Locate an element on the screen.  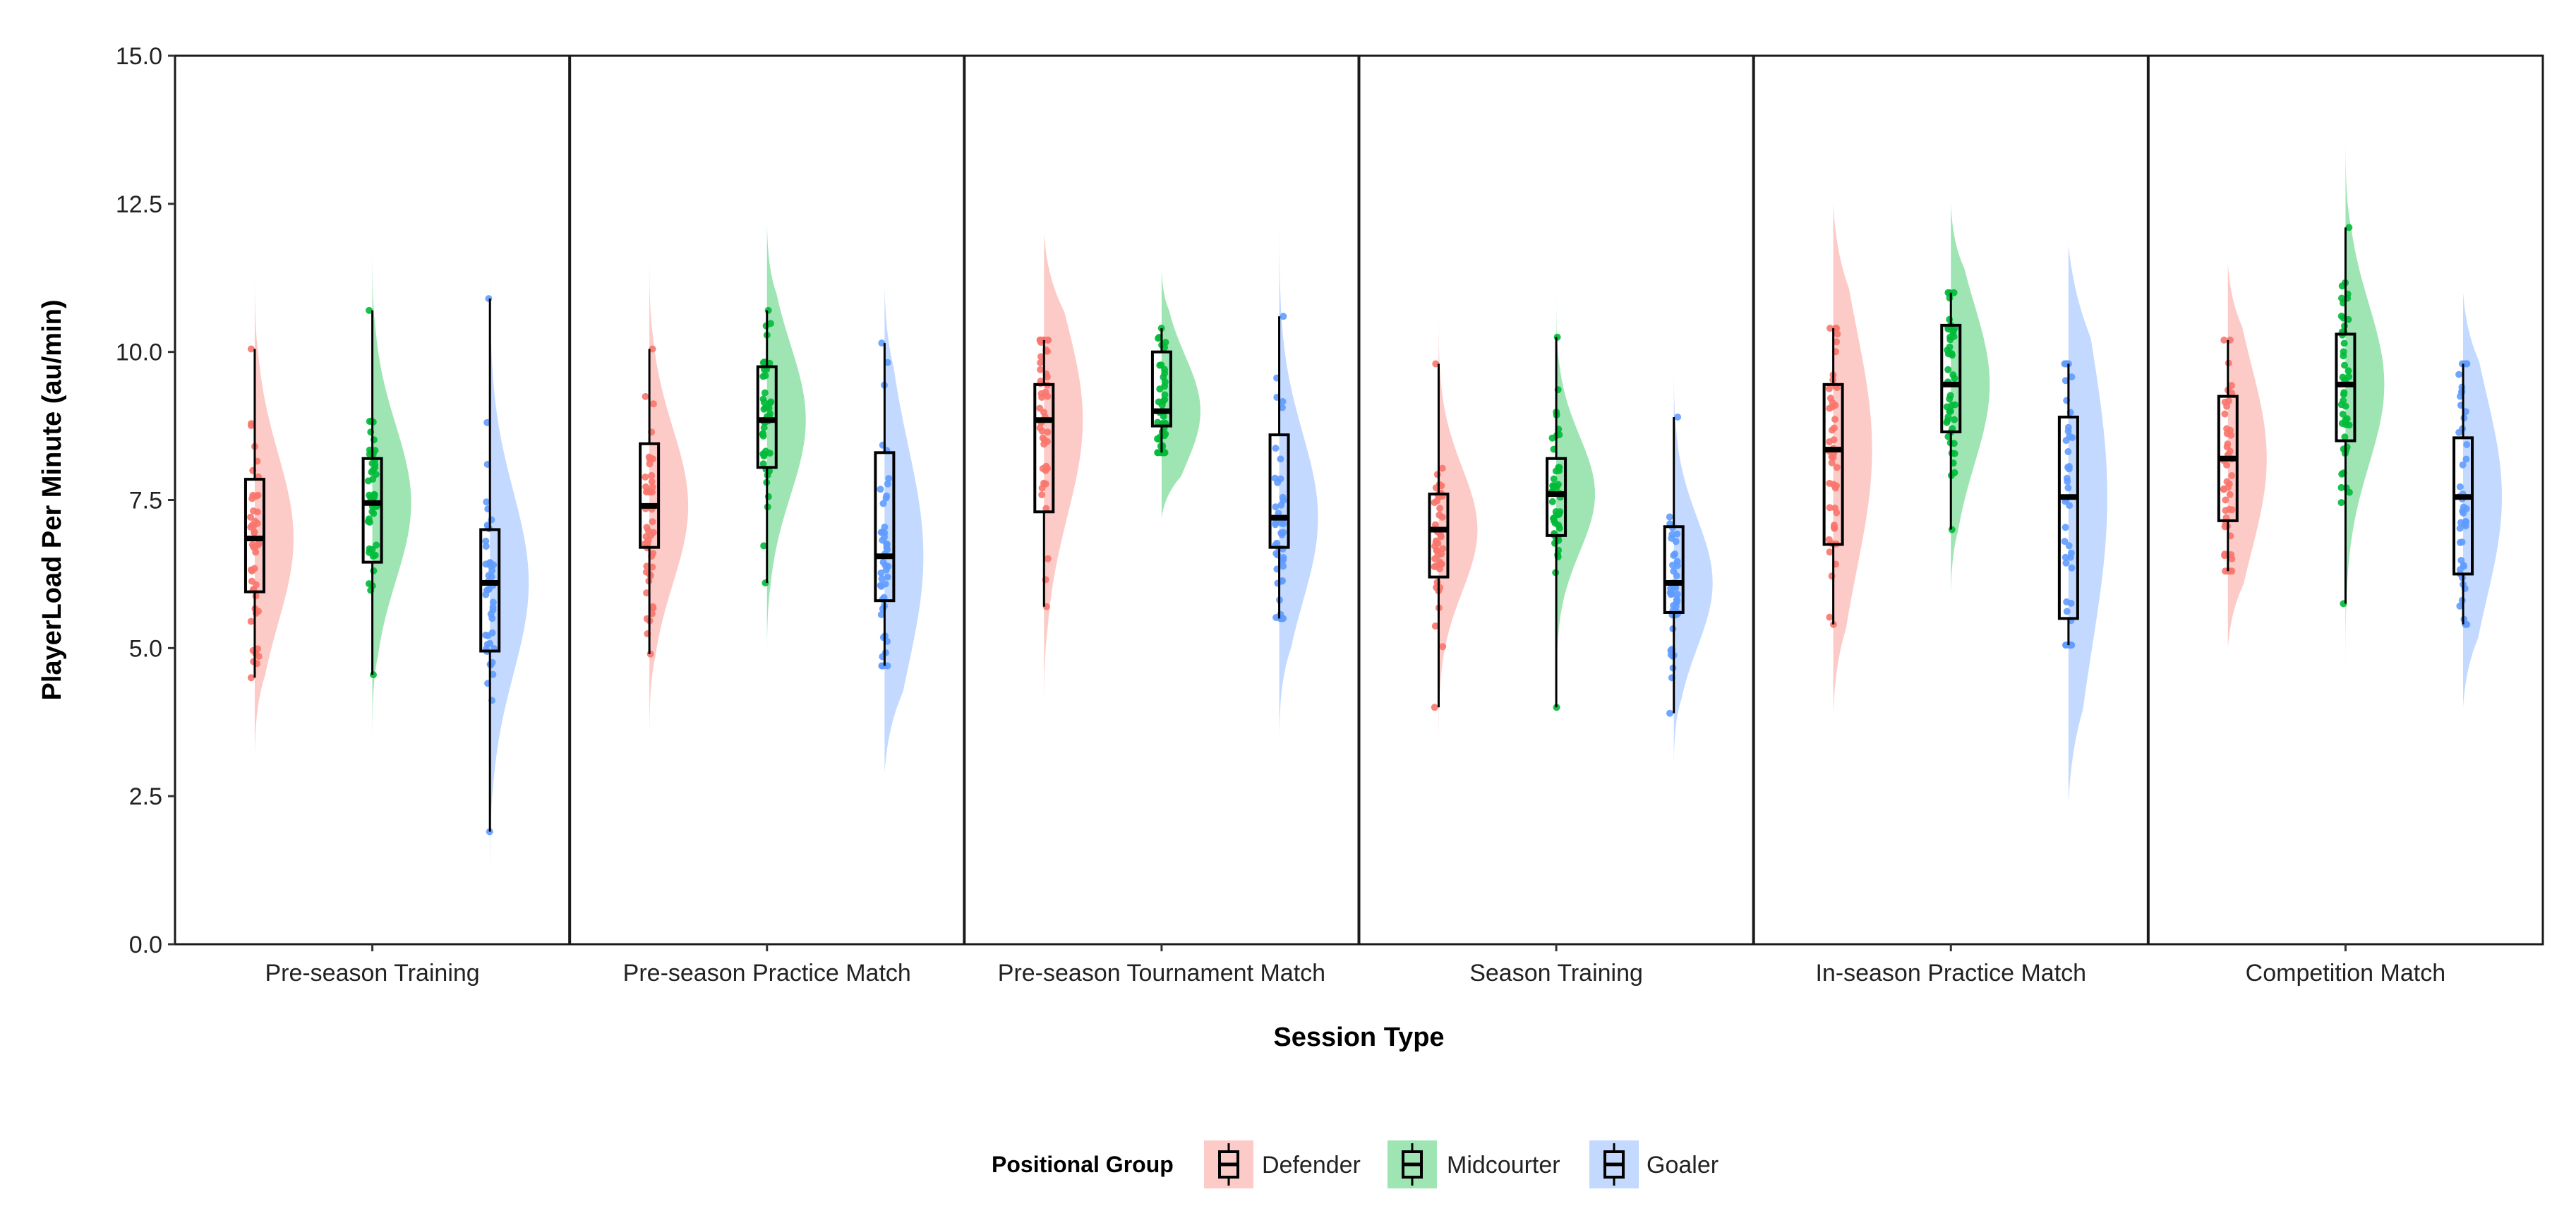
x-tick-label: Competition Match is located at coordinates (2345, 973).